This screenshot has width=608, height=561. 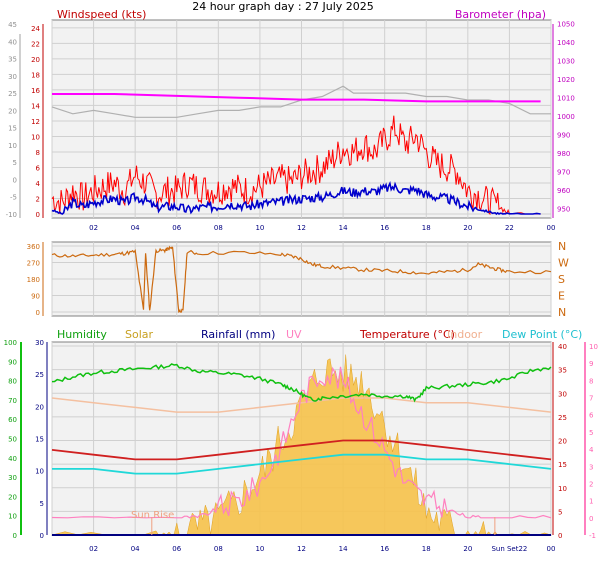 What do you see at coordinates (302, 464) in the screenshot?
I see `series-dew-point` at bounding box center [302, 464].